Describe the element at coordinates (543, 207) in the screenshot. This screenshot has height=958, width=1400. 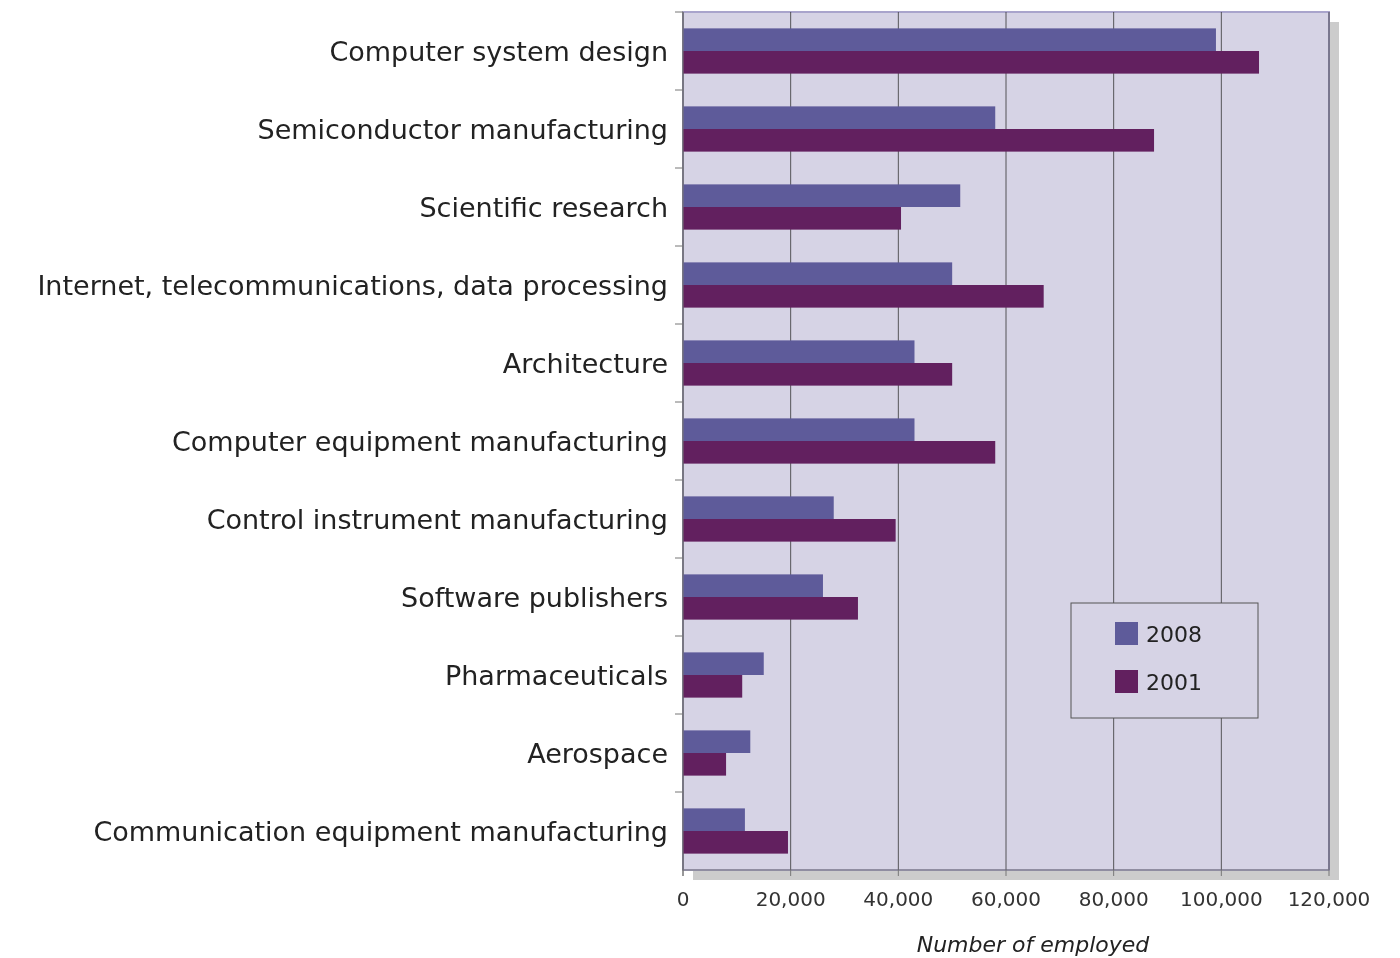
I see `y-tick-label: Scientific research` at that location.